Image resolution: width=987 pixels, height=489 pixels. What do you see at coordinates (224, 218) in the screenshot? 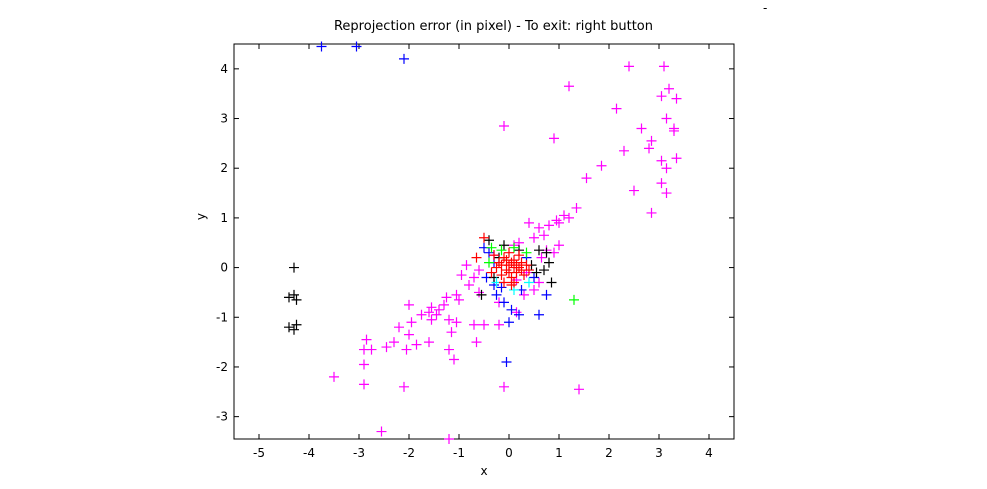
I see `y-tick-label: 1` at bounding box center [224, 218].